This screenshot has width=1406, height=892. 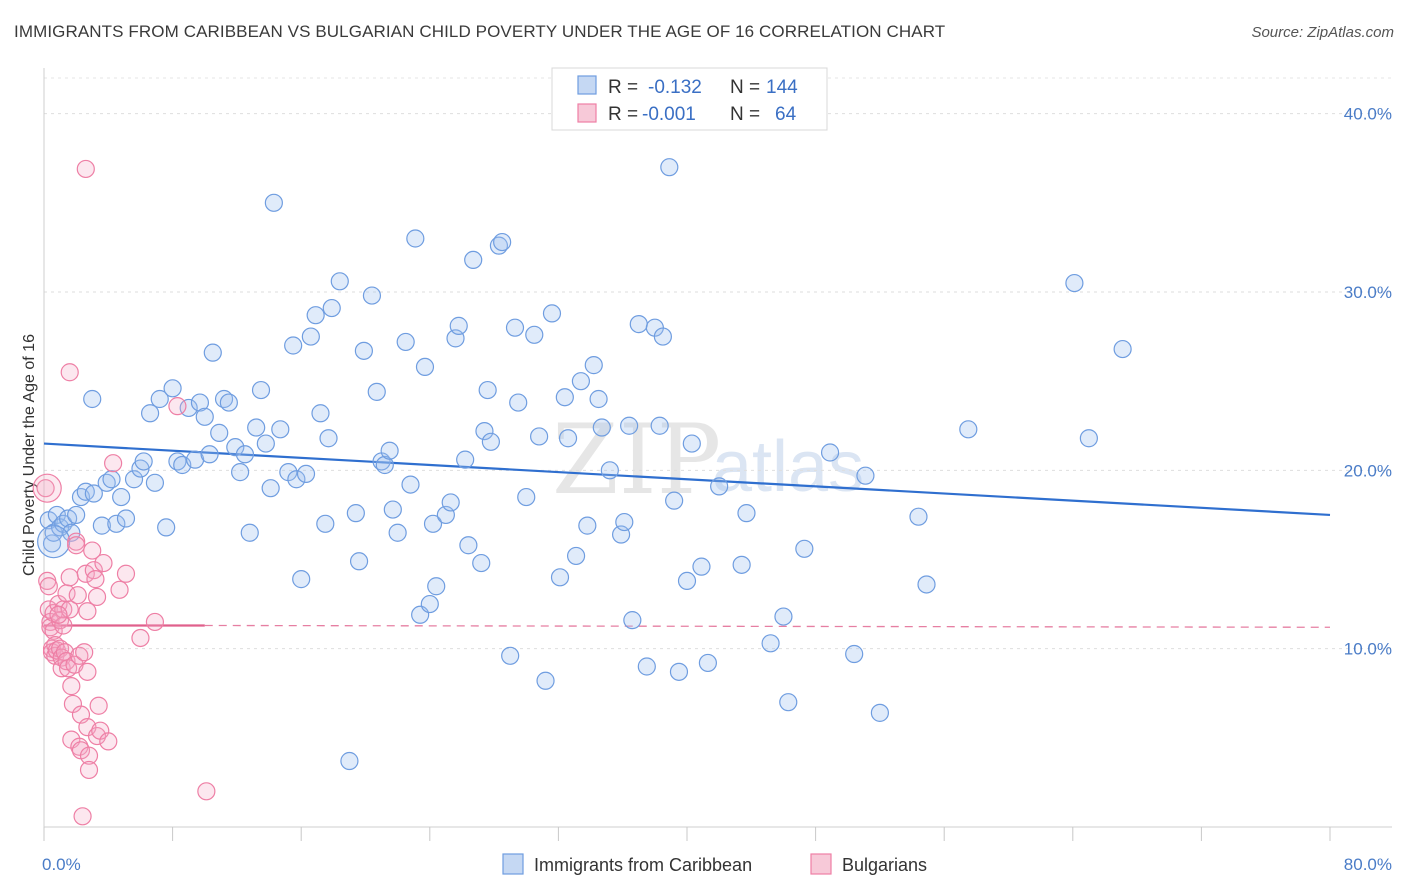 What do you see at coordinates (689, 99) in the screenshot?
I see `correlation-legend: R = -0.132 N = 144 R = -0.001 N = 64` at bounding box center [689, 99].